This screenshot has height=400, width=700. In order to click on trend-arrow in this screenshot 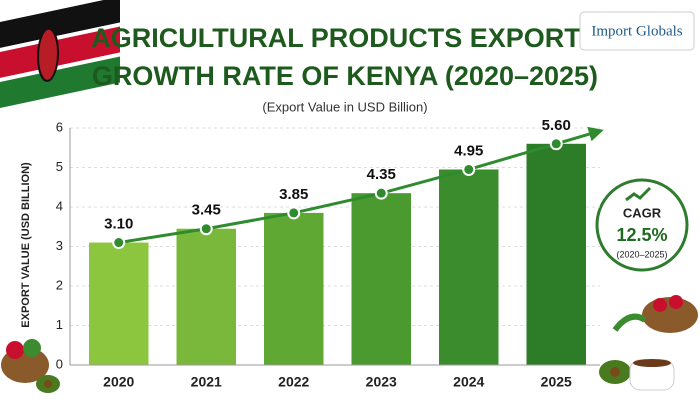, I will do `click(579, 136)`.